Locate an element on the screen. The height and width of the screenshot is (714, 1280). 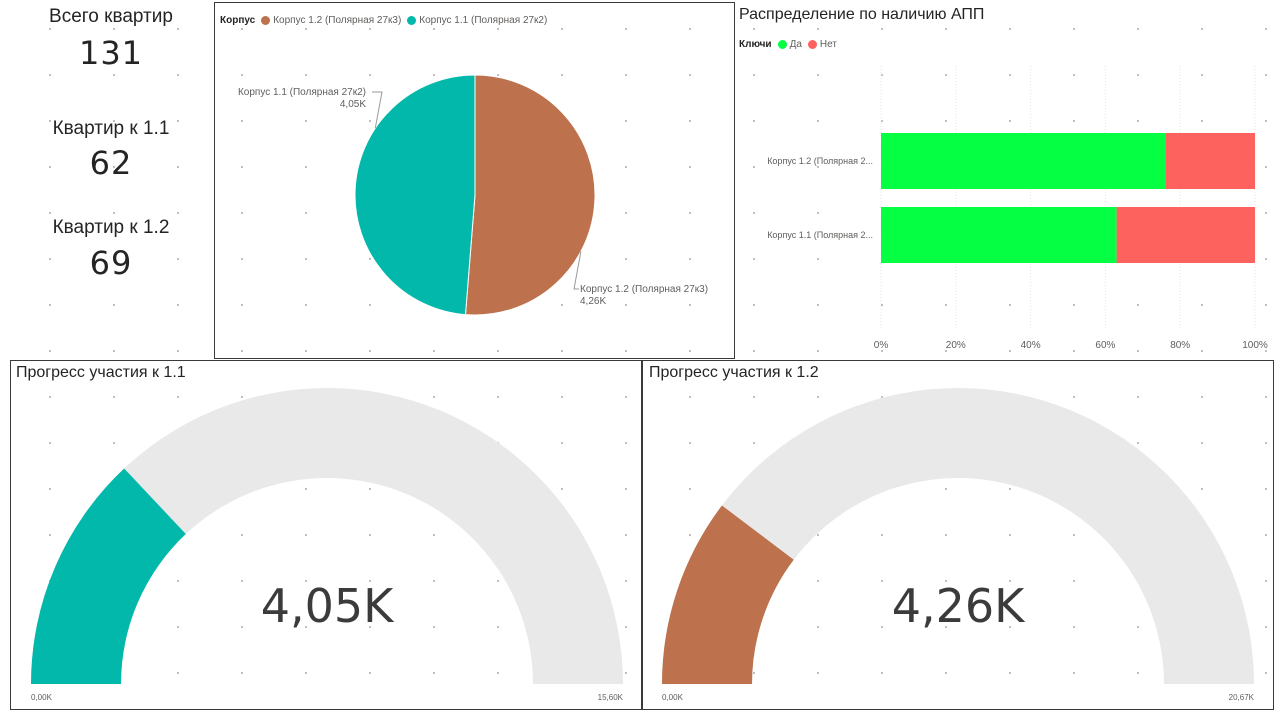
bar-legend-label: Да is located at coordinates (795, 44).